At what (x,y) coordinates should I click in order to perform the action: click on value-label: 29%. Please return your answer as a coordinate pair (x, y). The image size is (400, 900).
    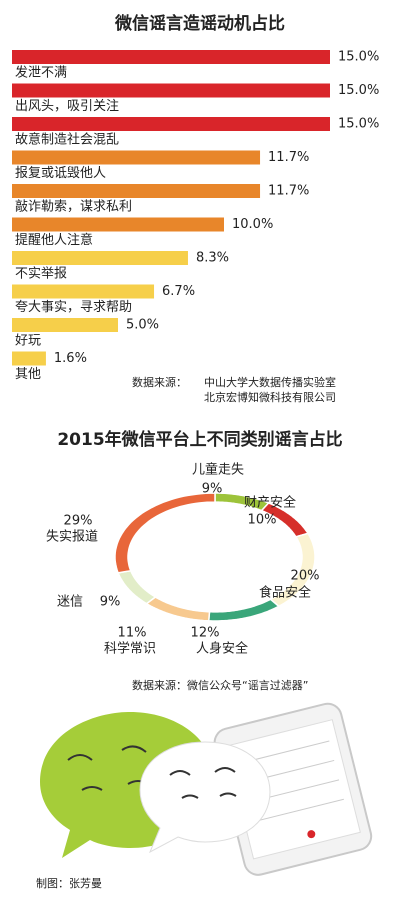
    Looking at the image, I should click on (78, 521).